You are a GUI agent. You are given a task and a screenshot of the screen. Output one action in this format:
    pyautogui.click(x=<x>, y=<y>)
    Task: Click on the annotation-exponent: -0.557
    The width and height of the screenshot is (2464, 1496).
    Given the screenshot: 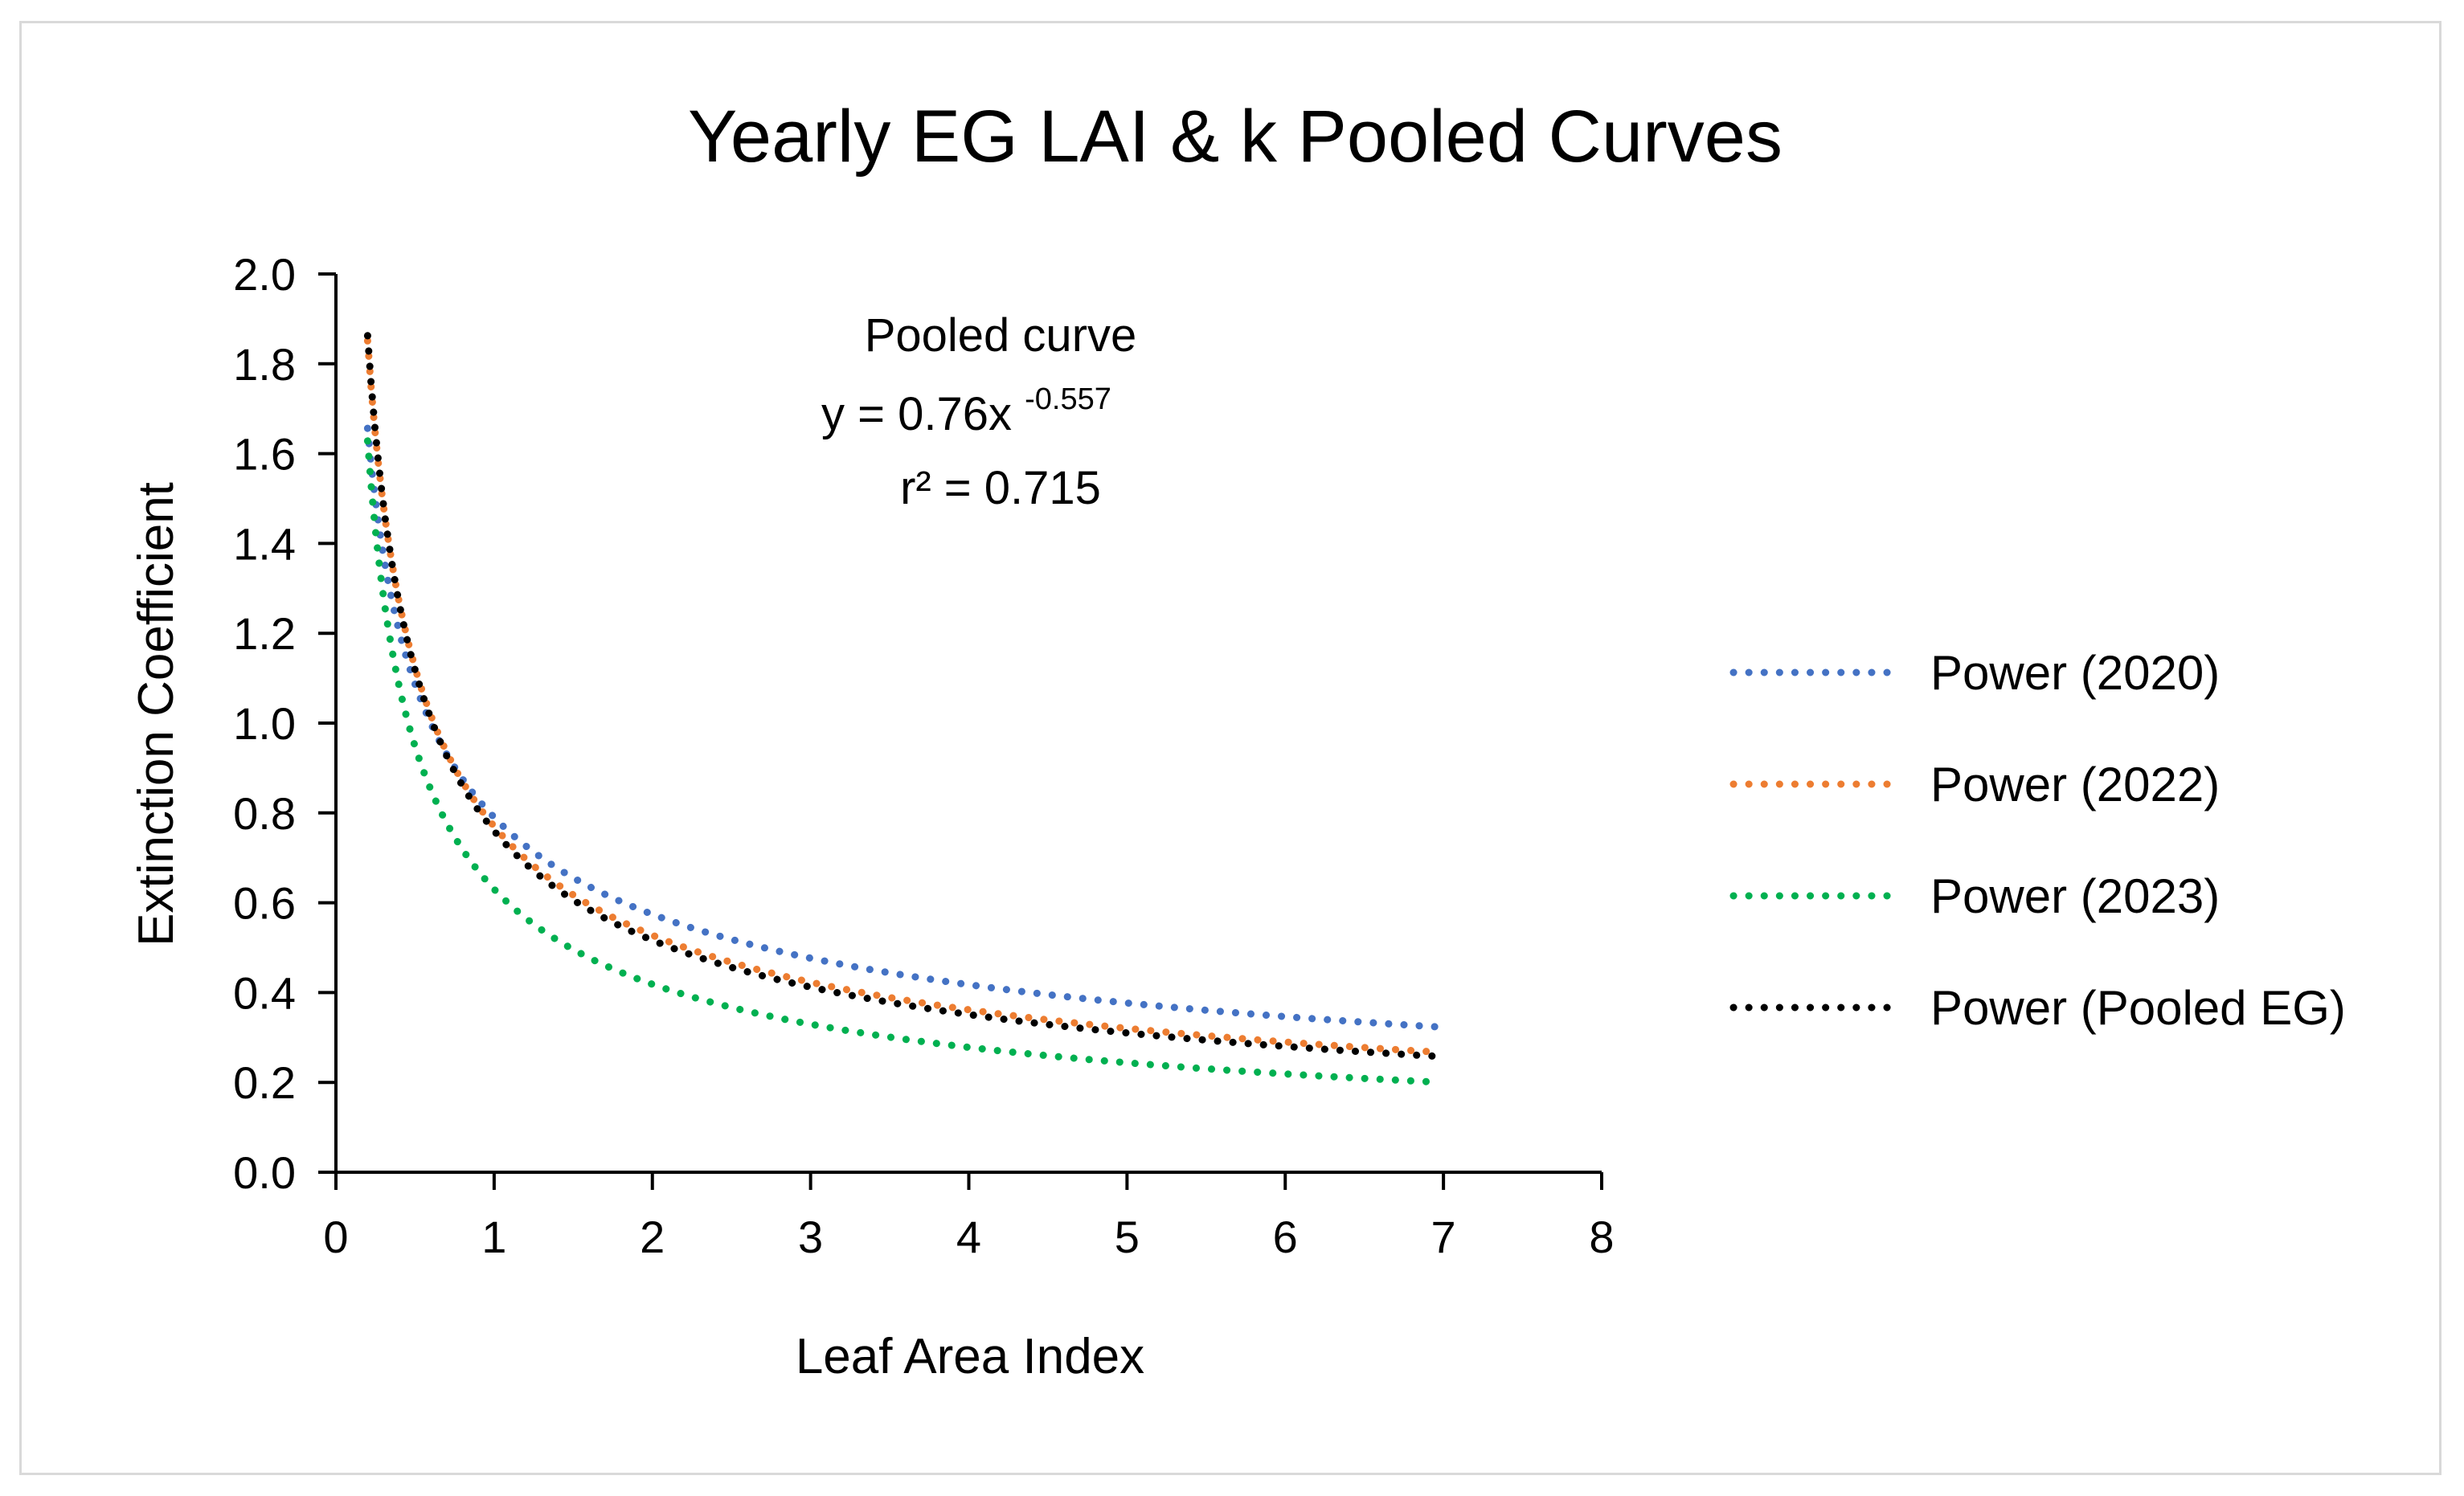 What is the action you would take?
    pyautogui.click(x=1068, y=399)
    